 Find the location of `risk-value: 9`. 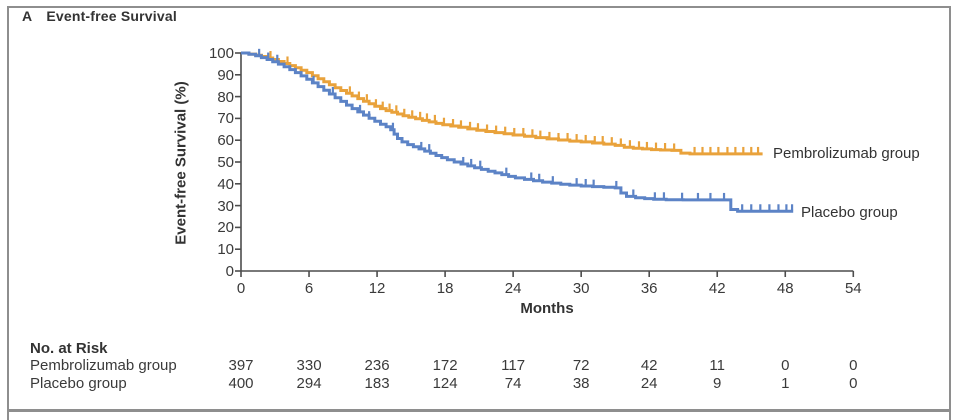

risk-value: 9 is located at coordinates (717, 383).